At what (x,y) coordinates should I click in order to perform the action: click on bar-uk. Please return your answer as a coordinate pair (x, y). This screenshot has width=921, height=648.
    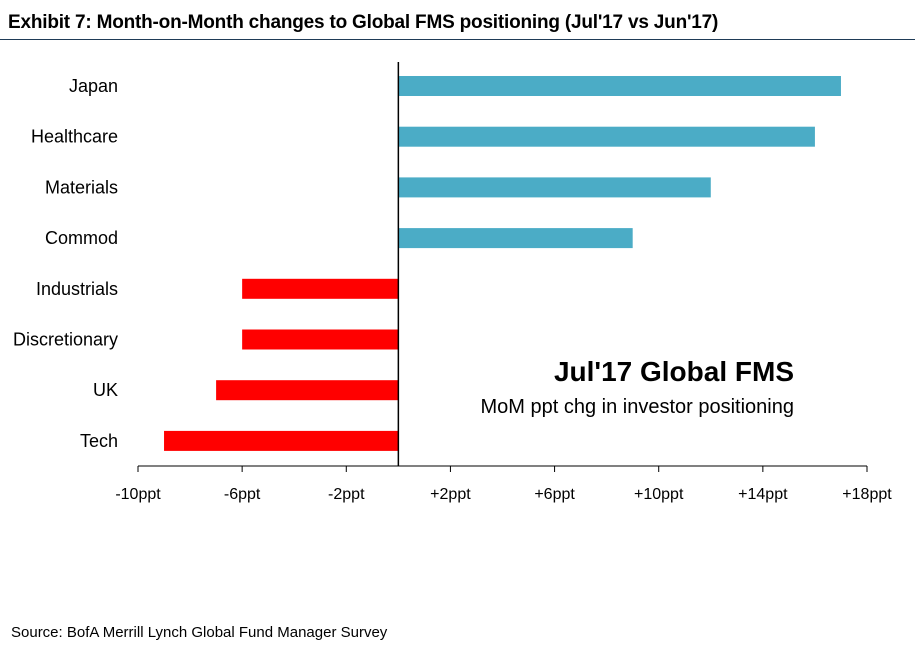
    Looking at the image, I should click on (307, 390).